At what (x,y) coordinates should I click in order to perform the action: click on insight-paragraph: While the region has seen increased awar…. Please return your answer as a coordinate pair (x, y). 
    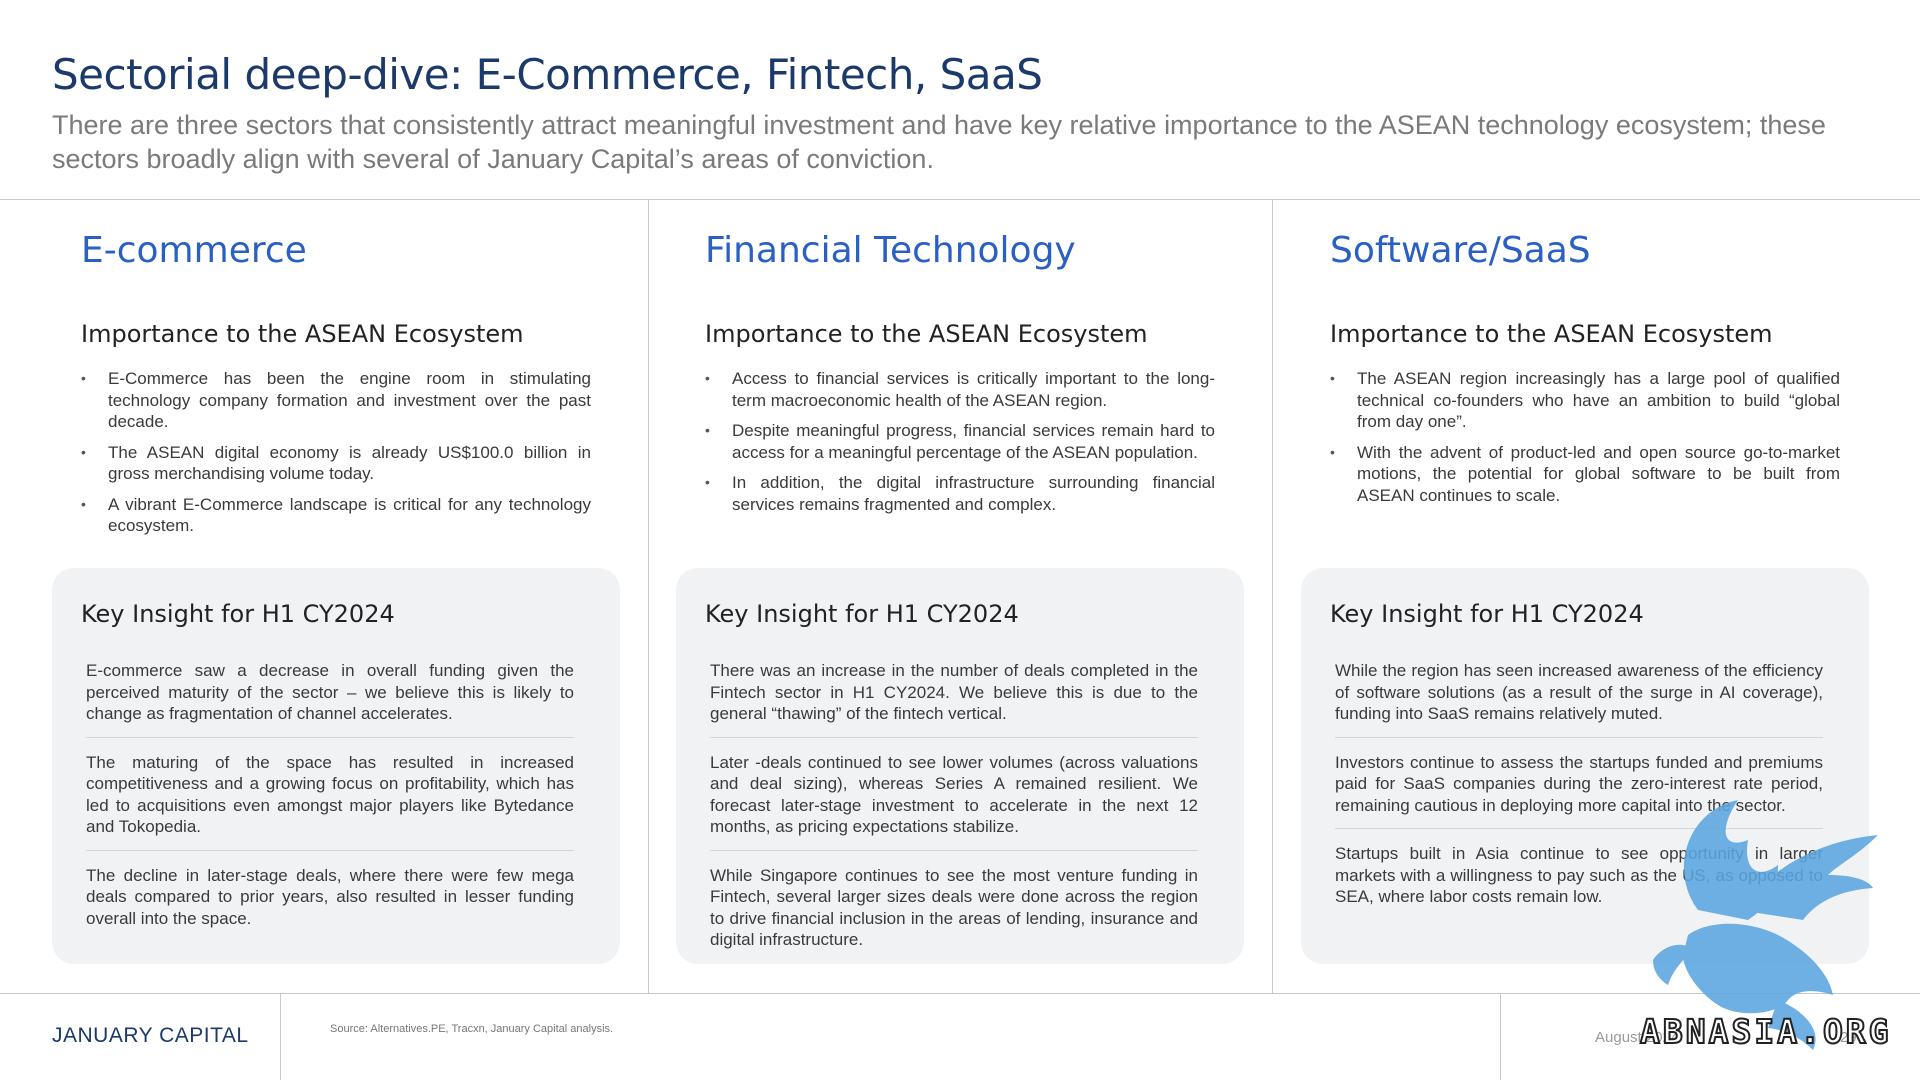
    Looking at the image, I should click on (1579, 699).